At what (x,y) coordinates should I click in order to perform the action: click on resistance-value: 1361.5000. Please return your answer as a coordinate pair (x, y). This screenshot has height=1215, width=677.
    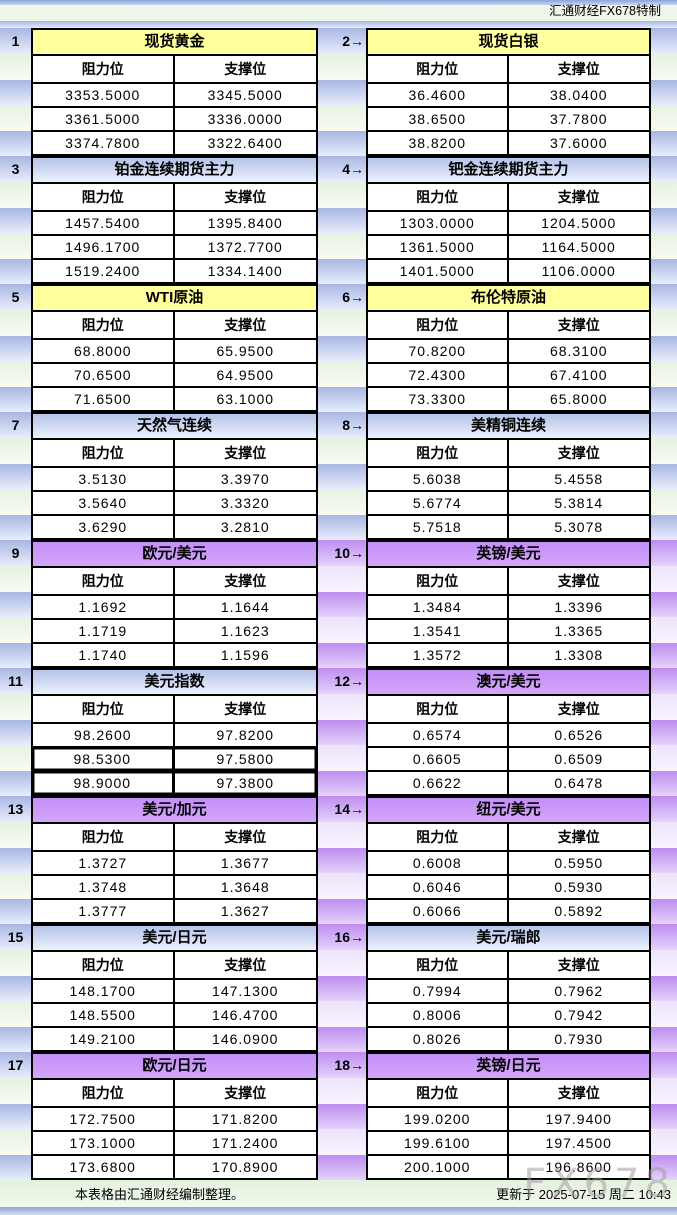
    Looking at the image, I should click on (438, 247).